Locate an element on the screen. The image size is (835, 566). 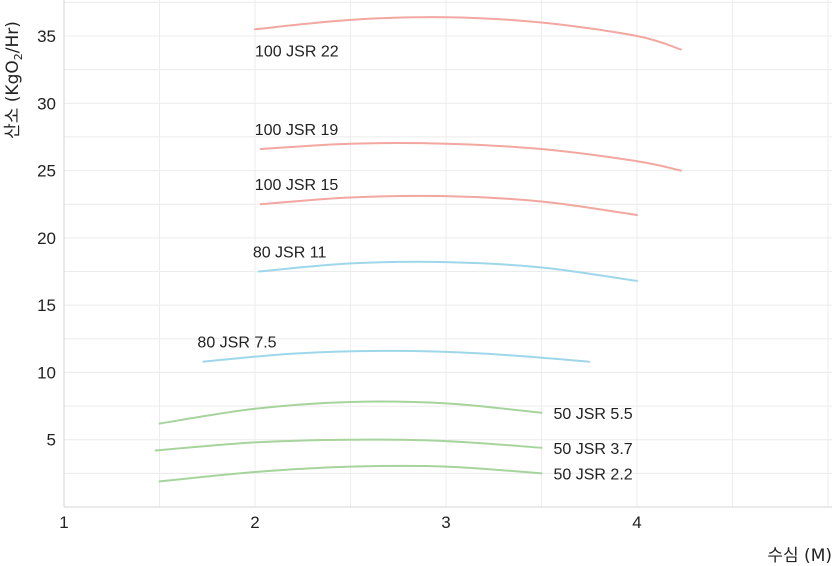
x-tick-label: 1 is located at coordinates (63, 522).